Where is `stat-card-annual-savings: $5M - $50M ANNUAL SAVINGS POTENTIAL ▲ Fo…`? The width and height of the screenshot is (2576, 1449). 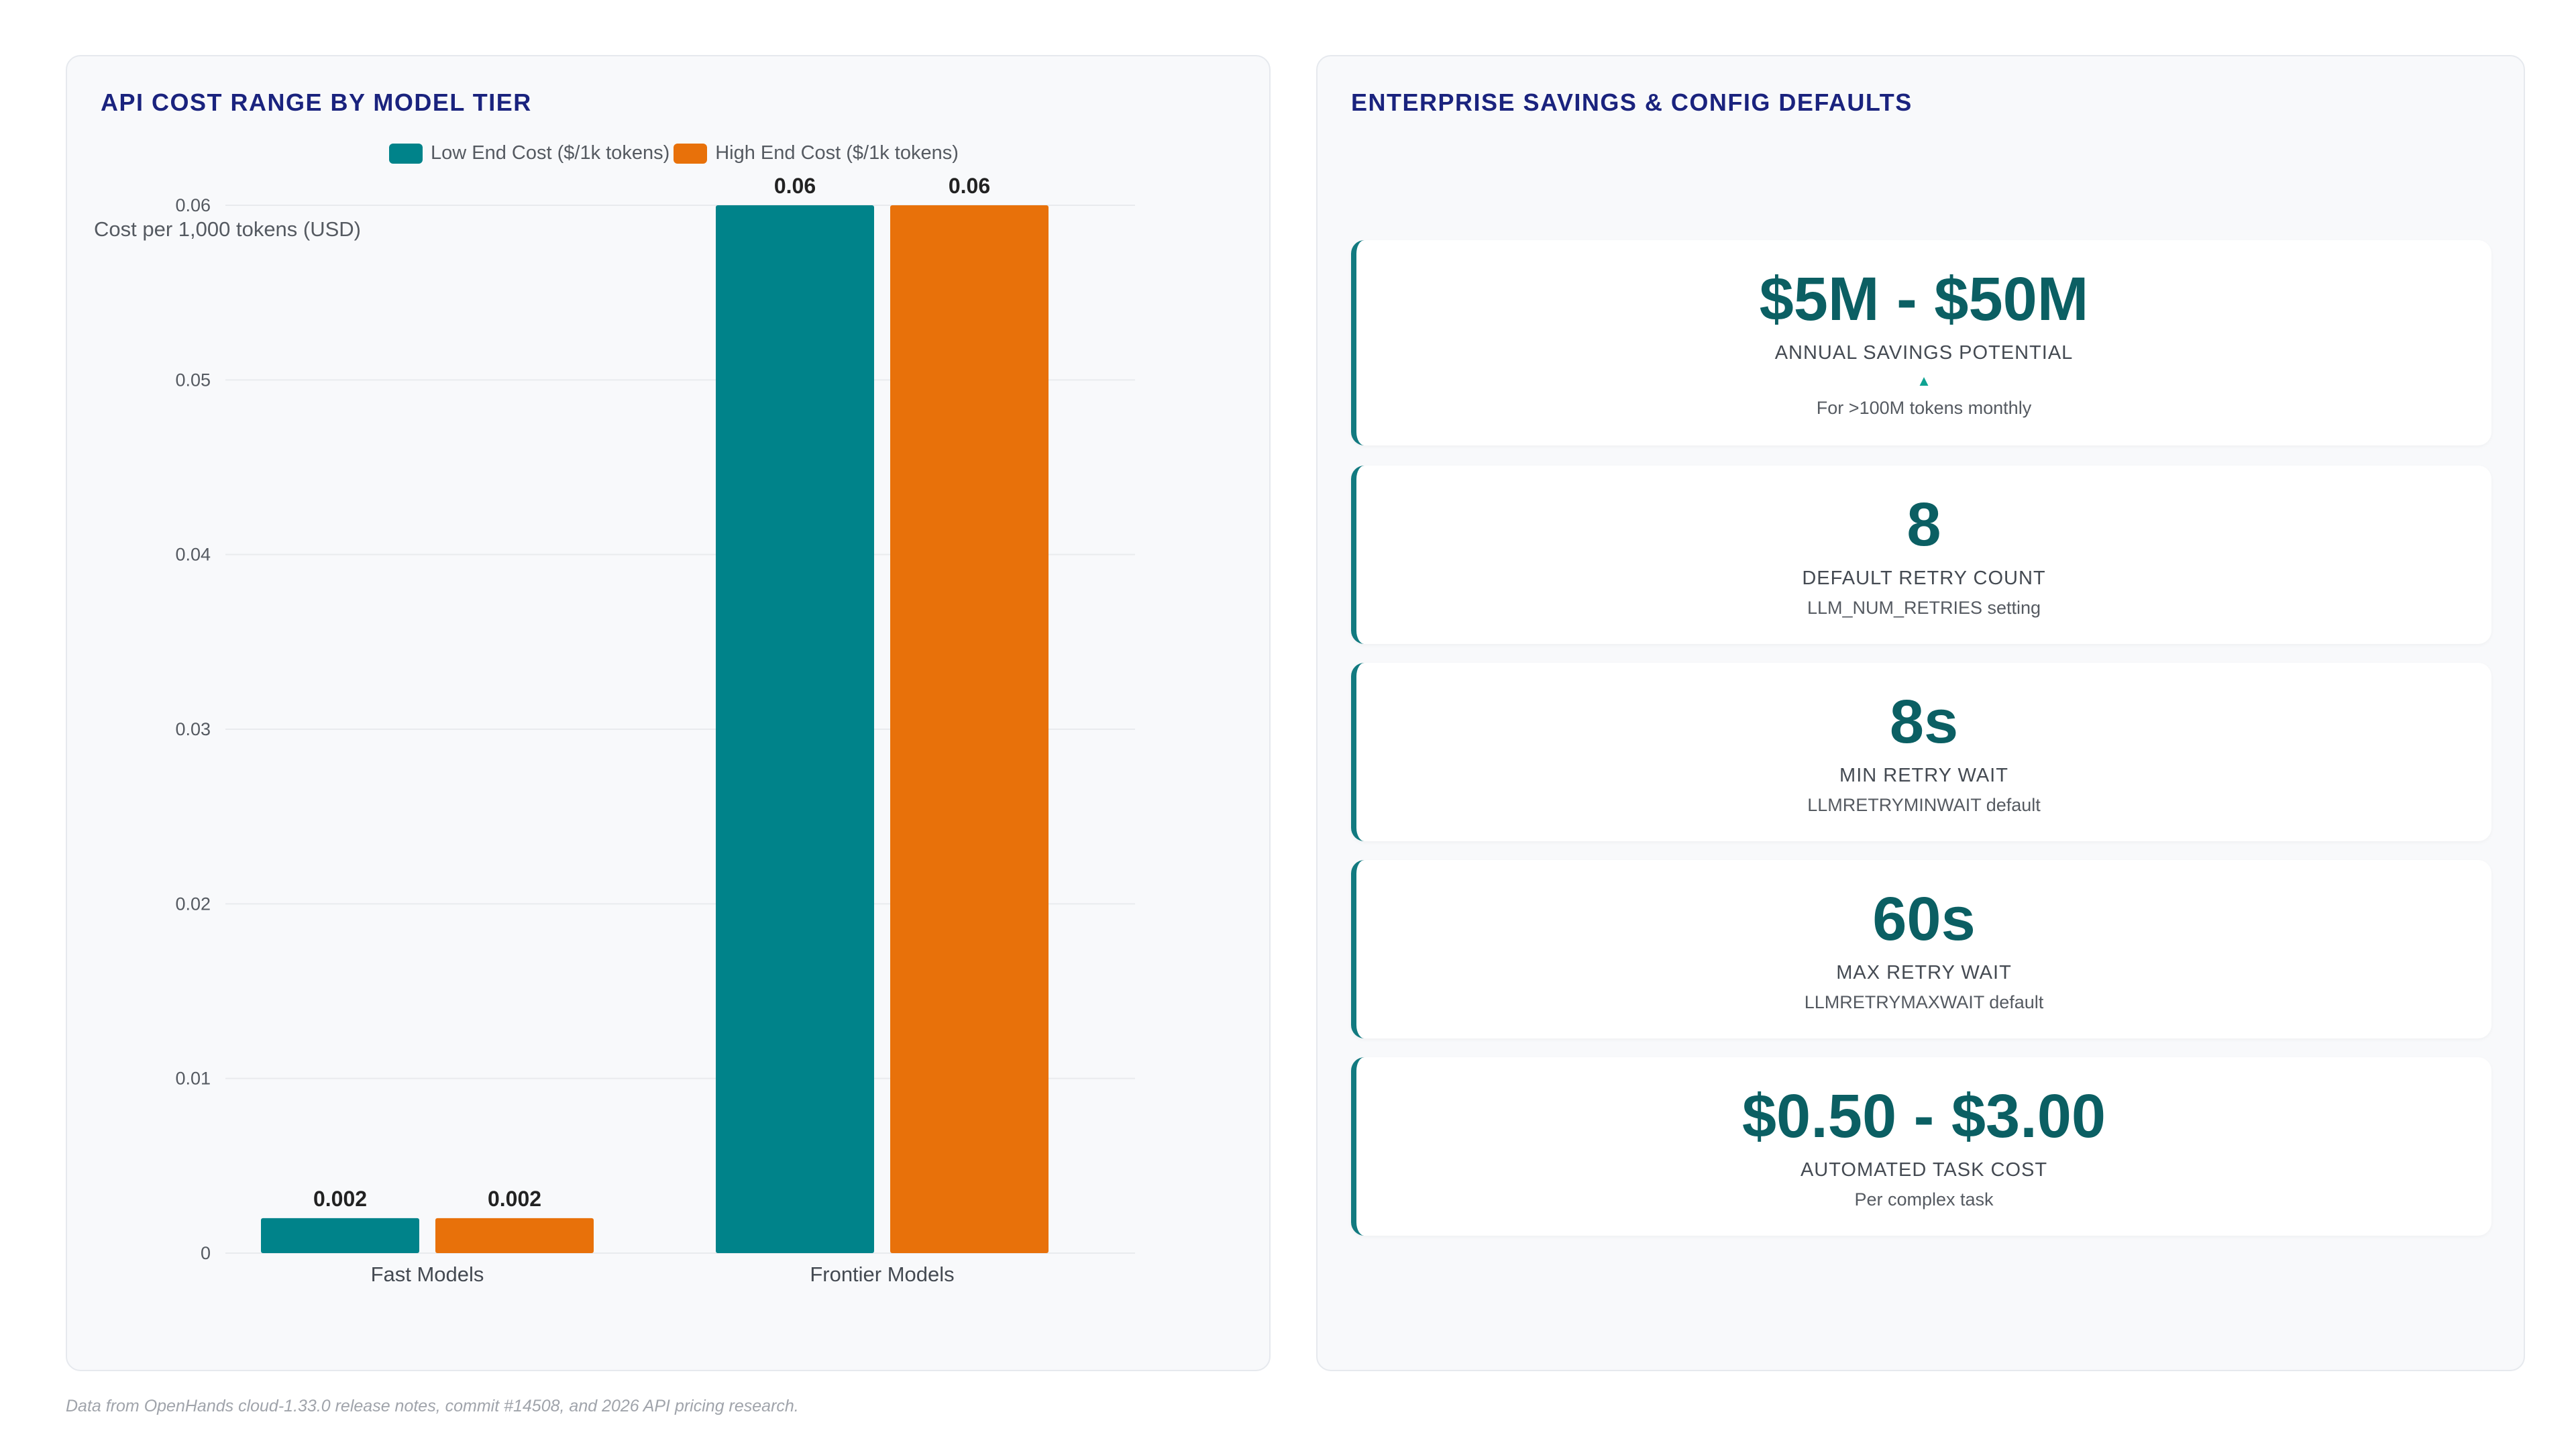
stat-card-annual-savings: $5M - $50M ANNUAL SAVINGS POTENTIAL ▲ Fo… is located at coordinates (1921, 342).